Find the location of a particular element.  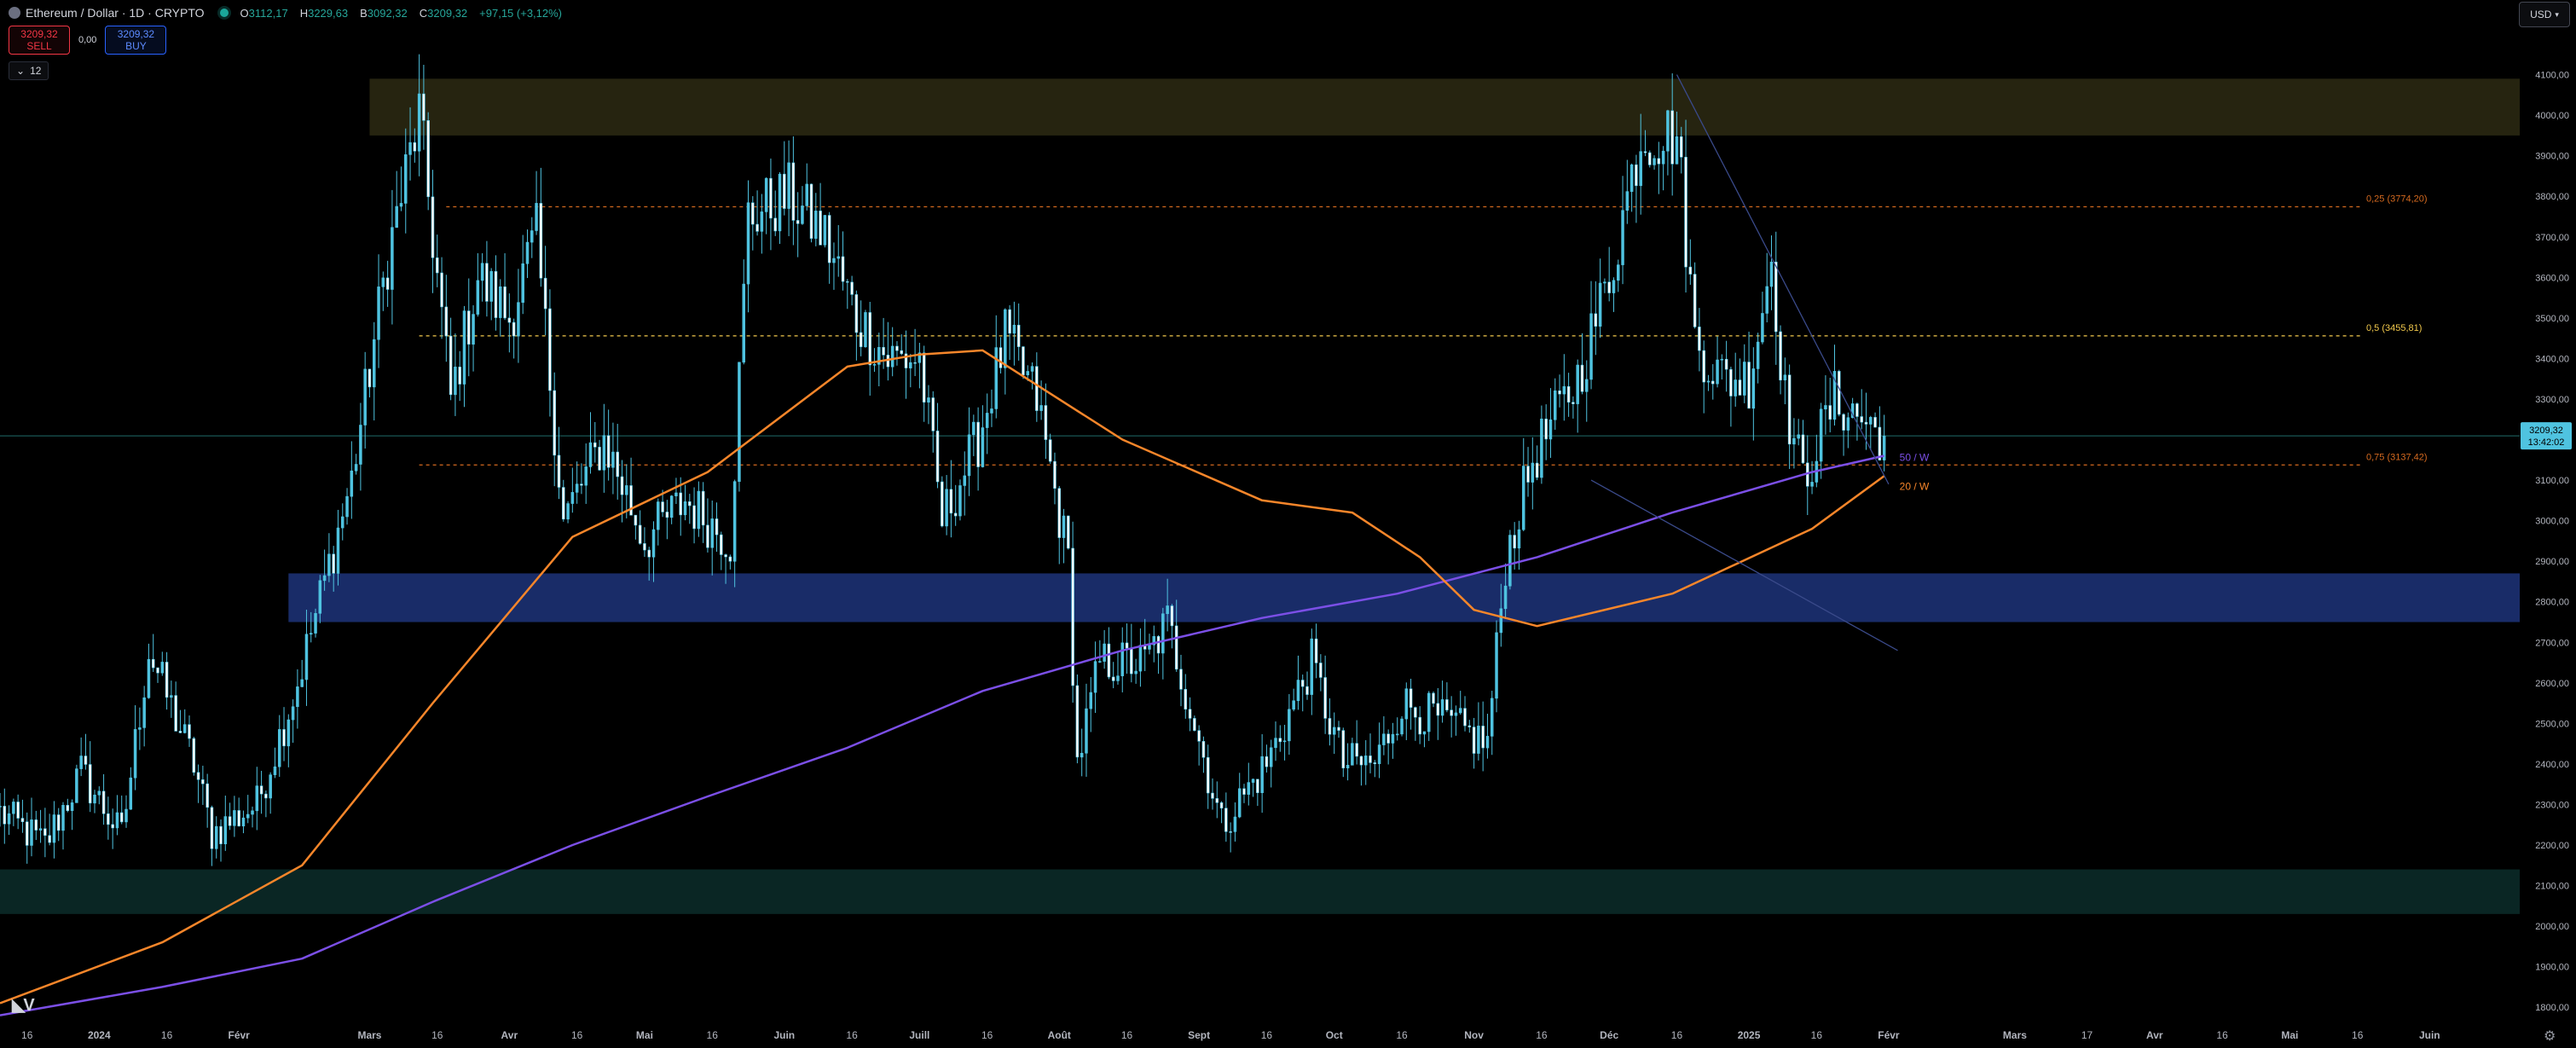

x-tick-label: Févr is located at coordinates (1889, 1035).